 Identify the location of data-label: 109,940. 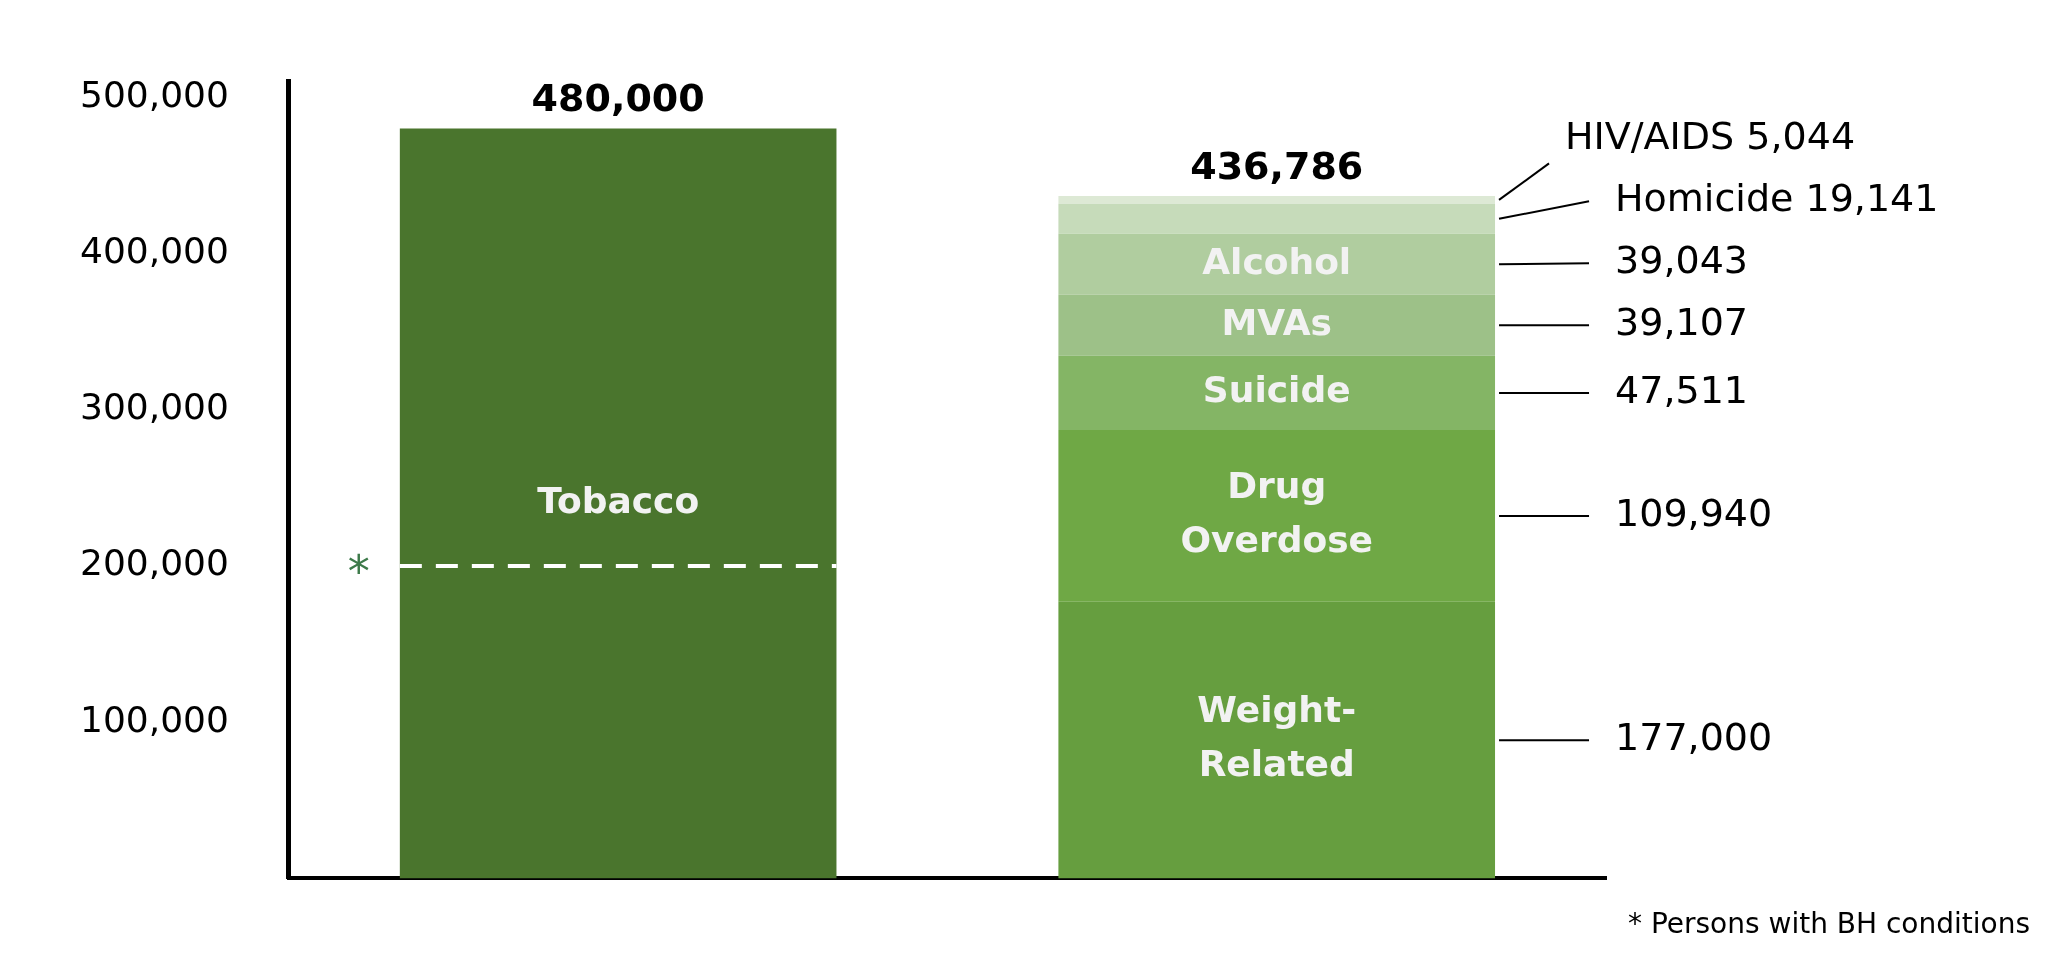
(1694, 512).